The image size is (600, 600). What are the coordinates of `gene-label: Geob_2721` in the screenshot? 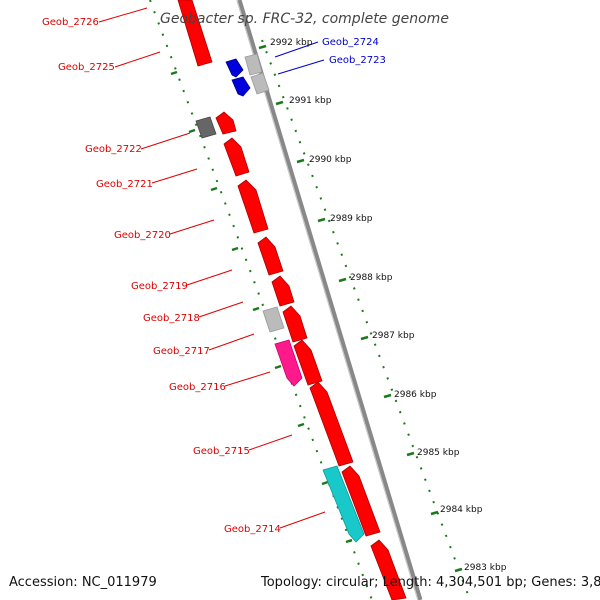 It's located at (124, 184).